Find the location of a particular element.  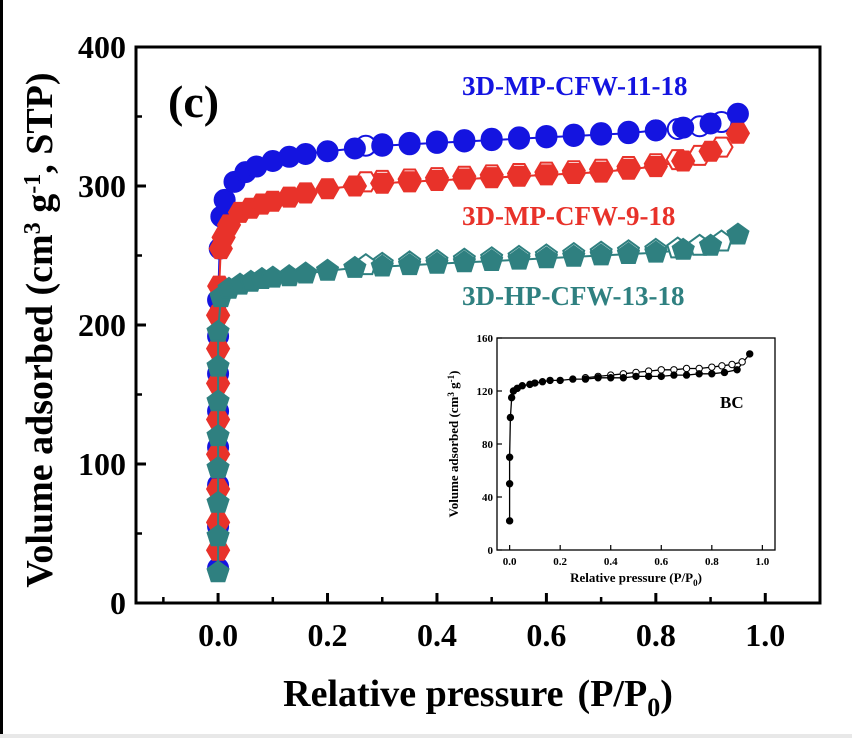

y-tick-label: 300 is located at coordinates (102, 186).